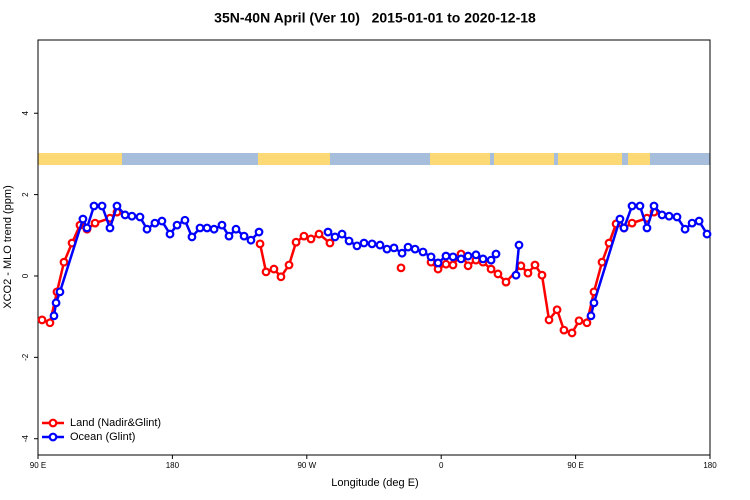 The height and width of the screenshot is (500, 750). Describe the element at coordinates (374, 159) in the screenshot. I see `map-strip` at that location.